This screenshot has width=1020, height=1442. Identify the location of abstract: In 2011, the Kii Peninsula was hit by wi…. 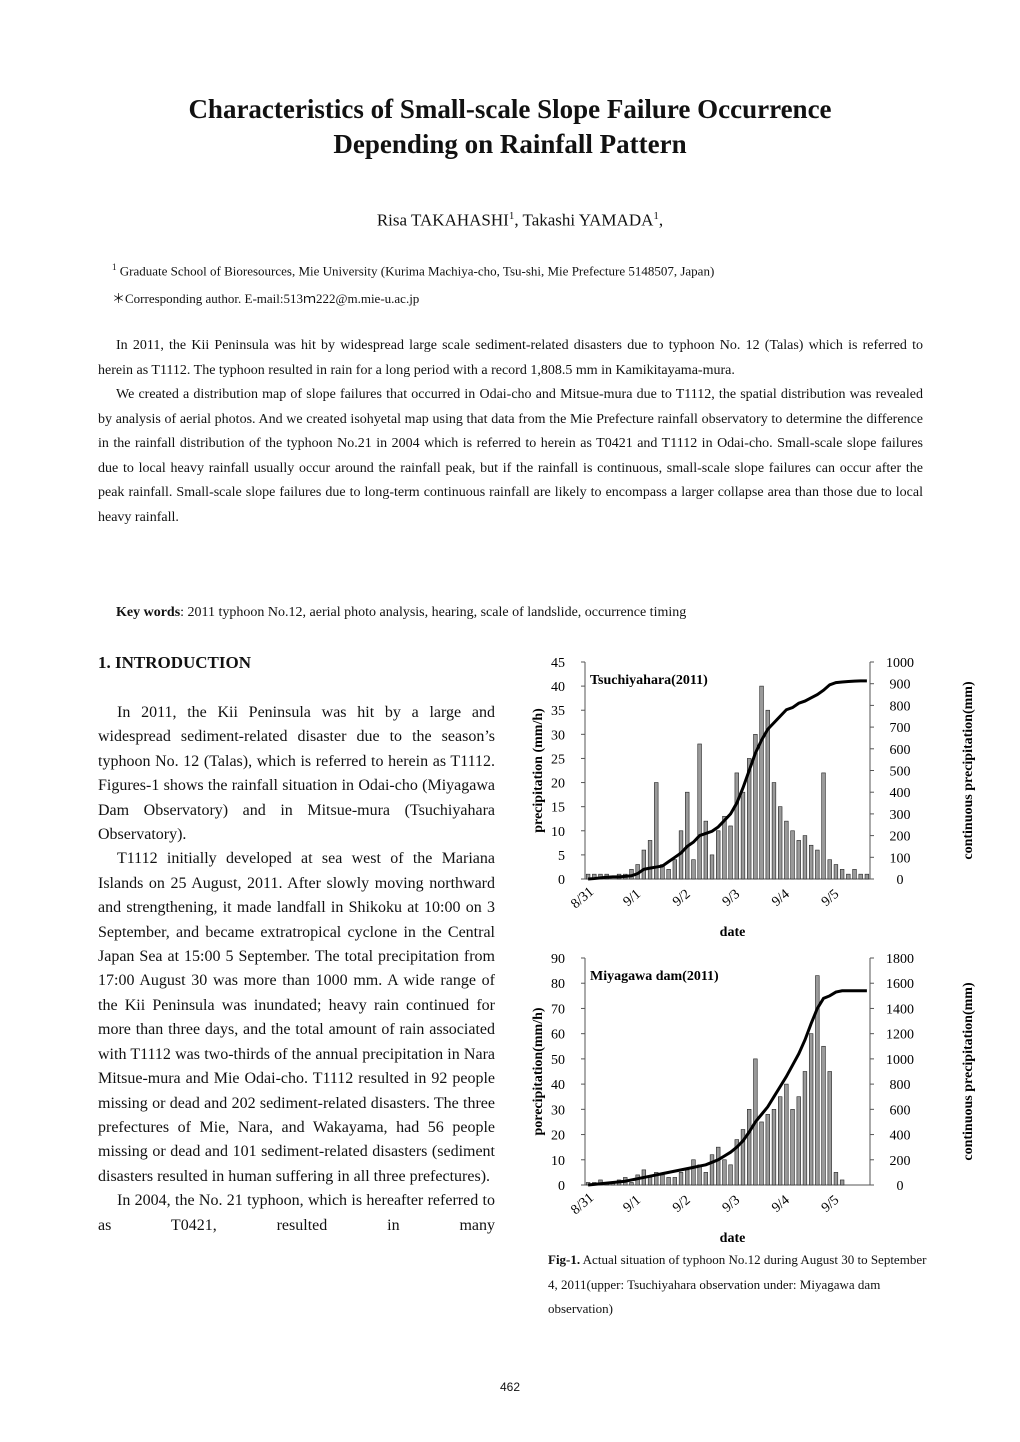
(510, 432).